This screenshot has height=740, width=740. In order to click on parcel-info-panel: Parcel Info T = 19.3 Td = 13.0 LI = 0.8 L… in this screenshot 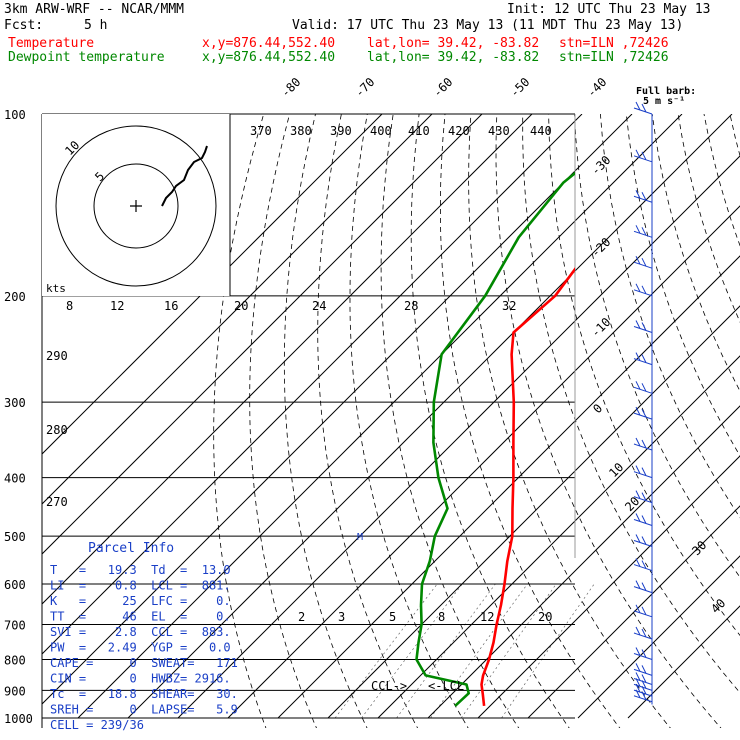, I will do `click(144, 636)`.